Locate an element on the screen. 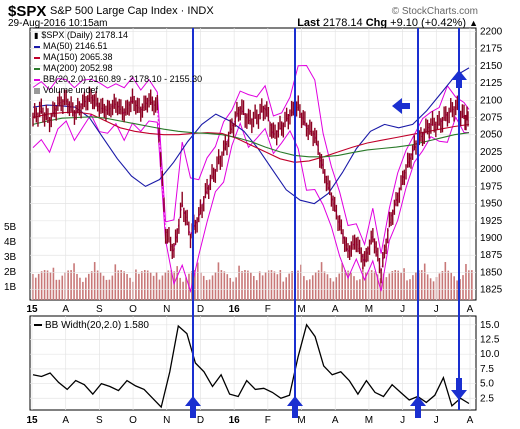 This screenshot has width=520, height=429. y-tick-label: 1900 is located at coordinates (491, 238).